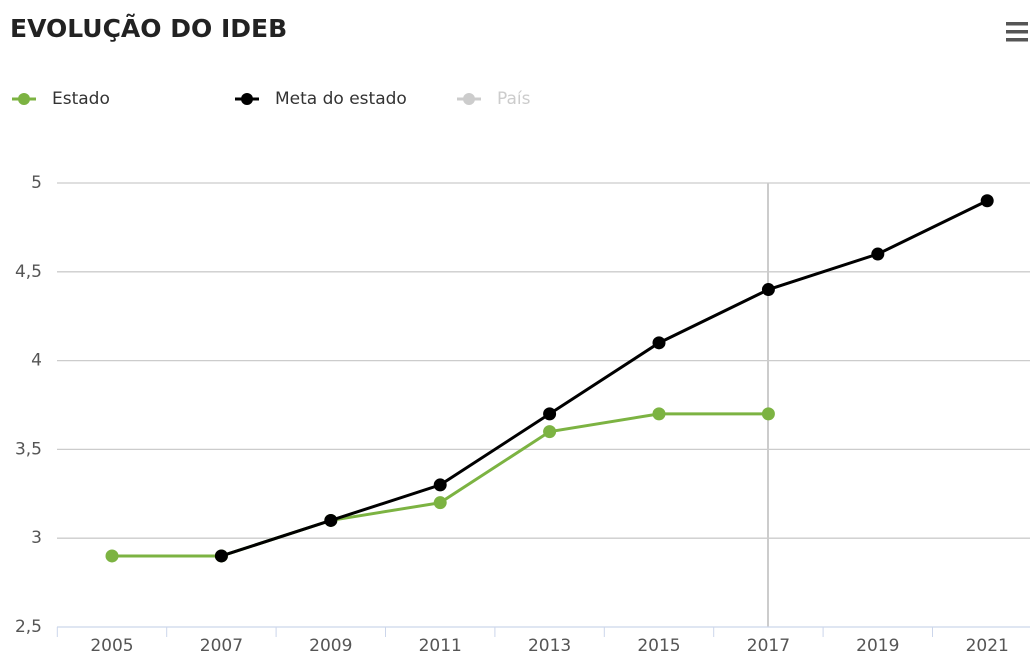 Image resolution: width=1030 pixels, height=657 pixels. I want to click on y-tick-label: 3,5, so click(28, 449).